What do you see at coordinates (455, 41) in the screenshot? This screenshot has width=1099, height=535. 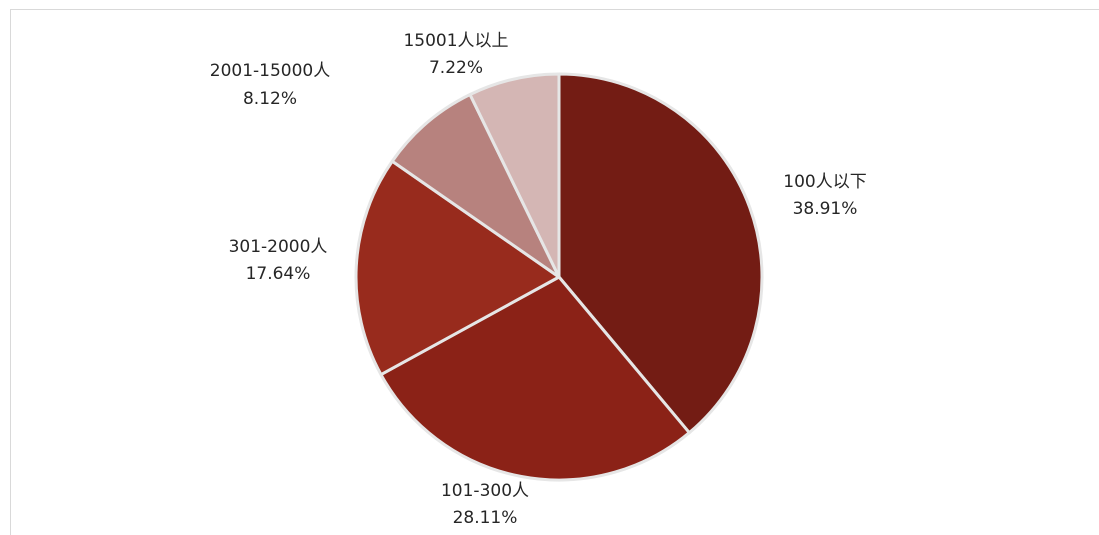 I see `slice-category-label: 15001人以上` at bounding box center [455, 41].